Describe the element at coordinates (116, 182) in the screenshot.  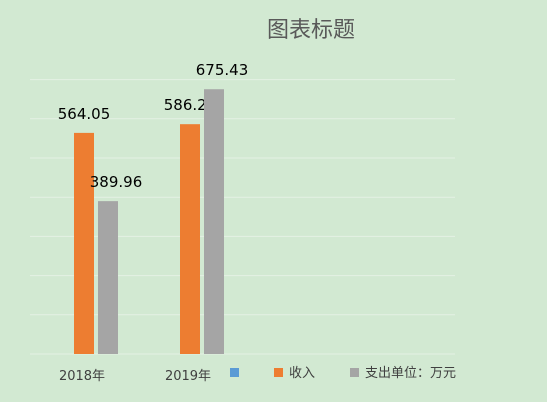
I see `data-label: 389.96` at that location.